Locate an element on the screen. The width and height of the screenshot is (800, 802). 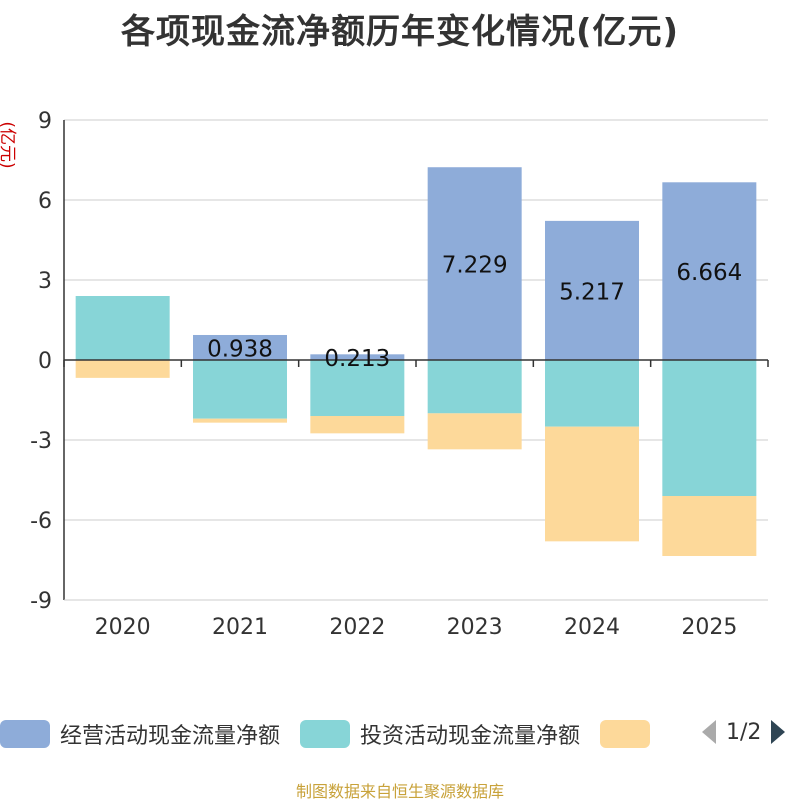
bar-operating-2022 is located at coordinates (357, 357).